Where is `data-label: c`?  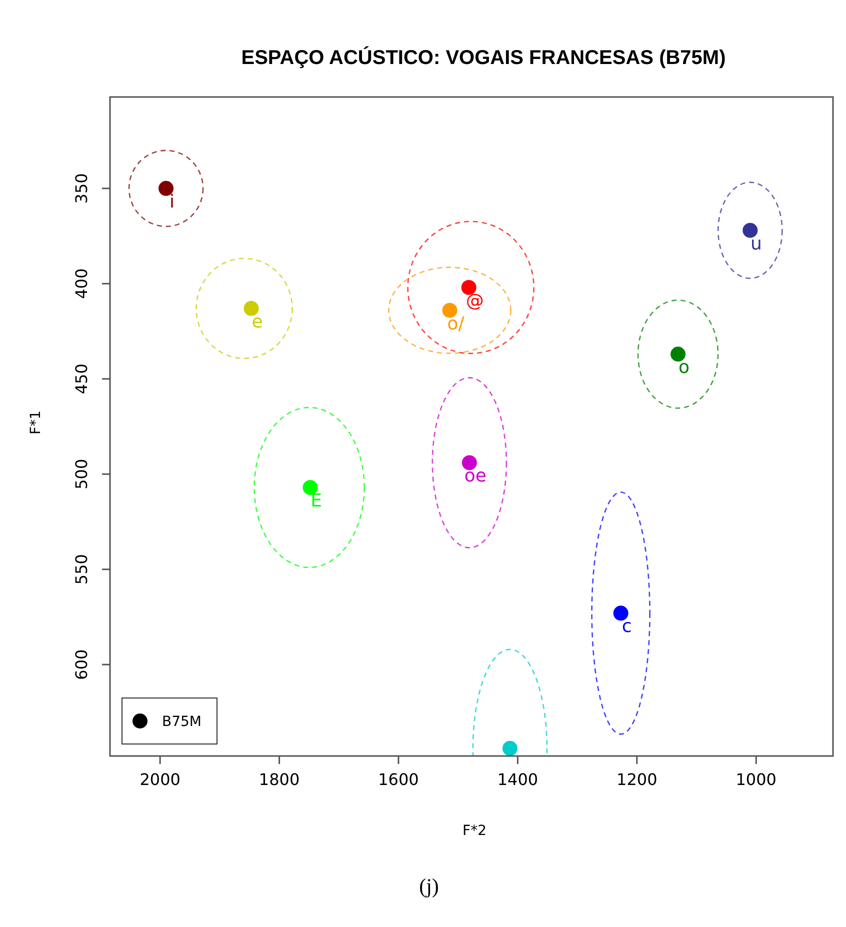 data-label: c is located at coordinates (627, 627).